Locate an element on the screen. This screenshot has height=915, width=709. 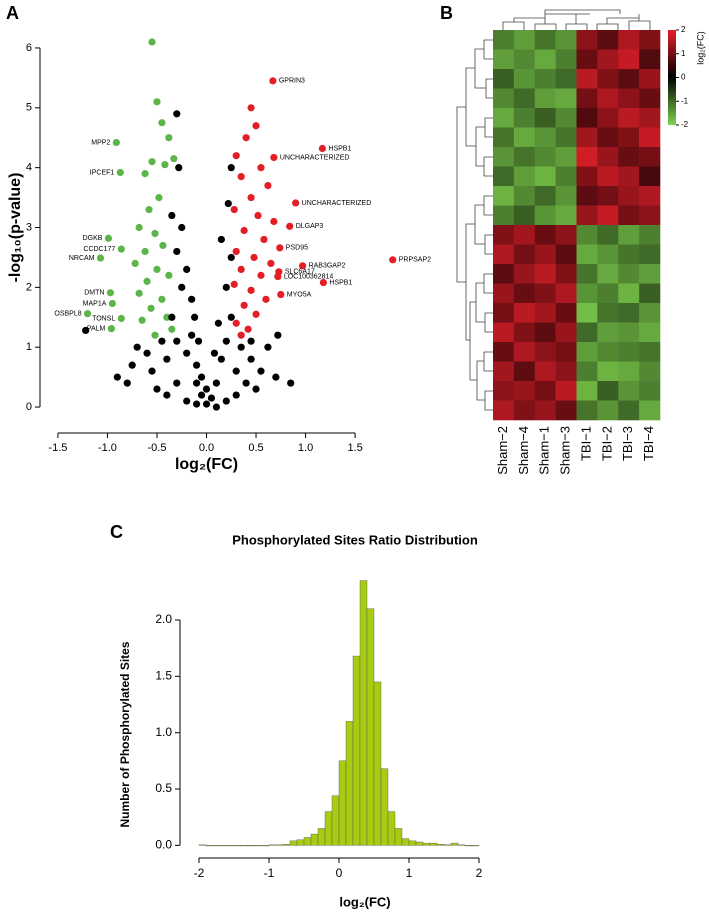
annotation: HSPB1 is located at coordinates (340, 282).